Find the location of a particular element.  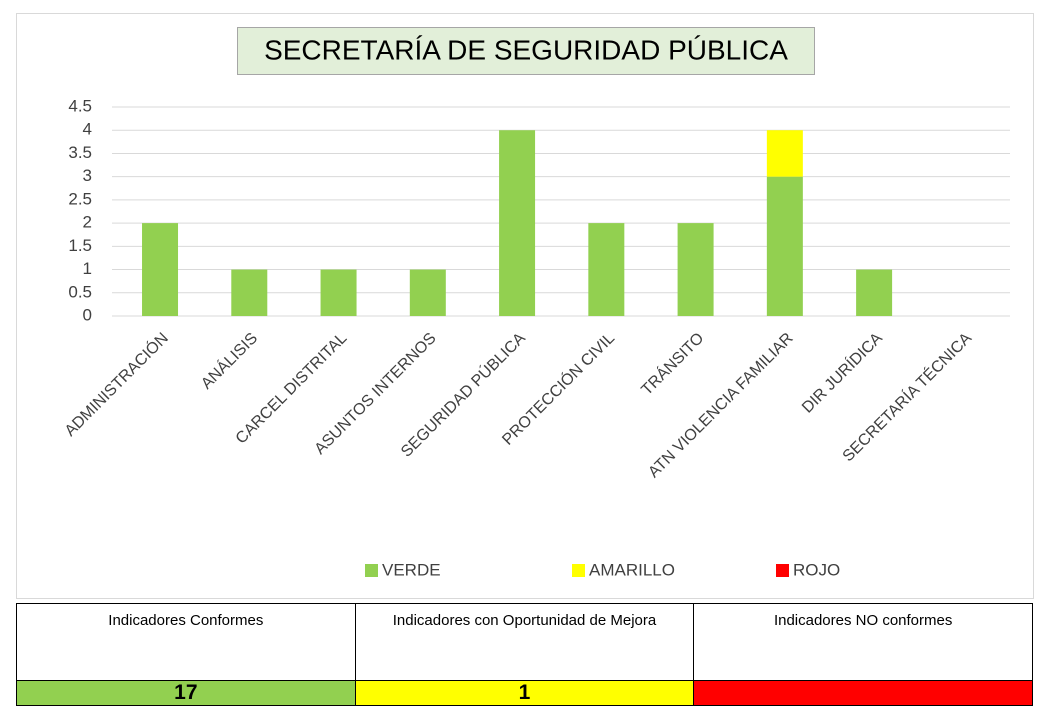

chart-title: SECRETARÍA DE SEGURIDAD PÚBLICA is located at coordinates (526, 49).